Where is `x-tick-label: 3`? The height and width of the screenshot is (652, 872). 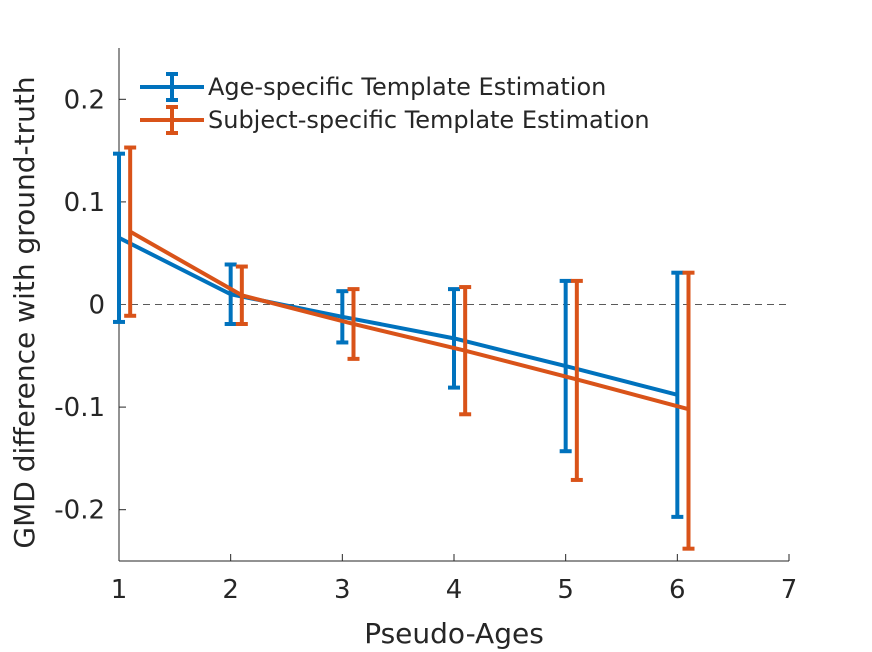
x-tick-label: 3 is located at coordinates (342, 590).